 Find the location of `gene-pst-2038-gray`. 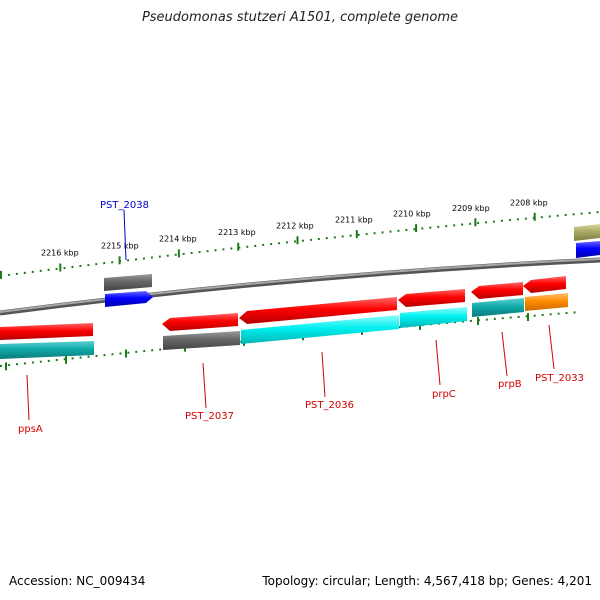

gene-pst-2038-gray is located at coordinates (128, 282).